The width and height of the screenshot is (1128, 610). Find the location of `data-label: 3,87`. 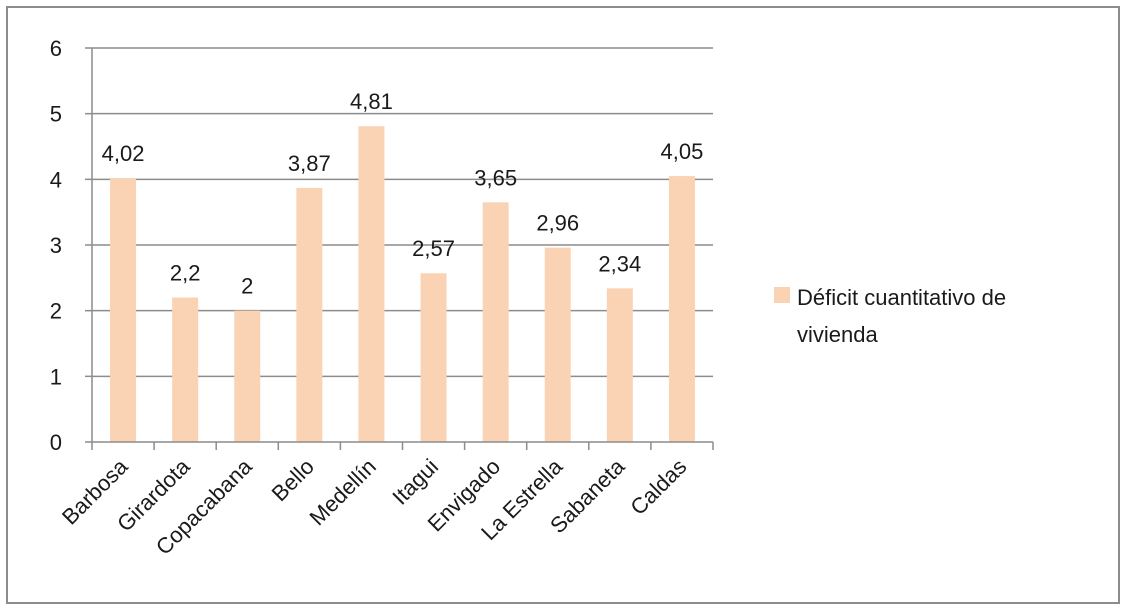

data-label: 3,87 is located at coordinates (309, 163).